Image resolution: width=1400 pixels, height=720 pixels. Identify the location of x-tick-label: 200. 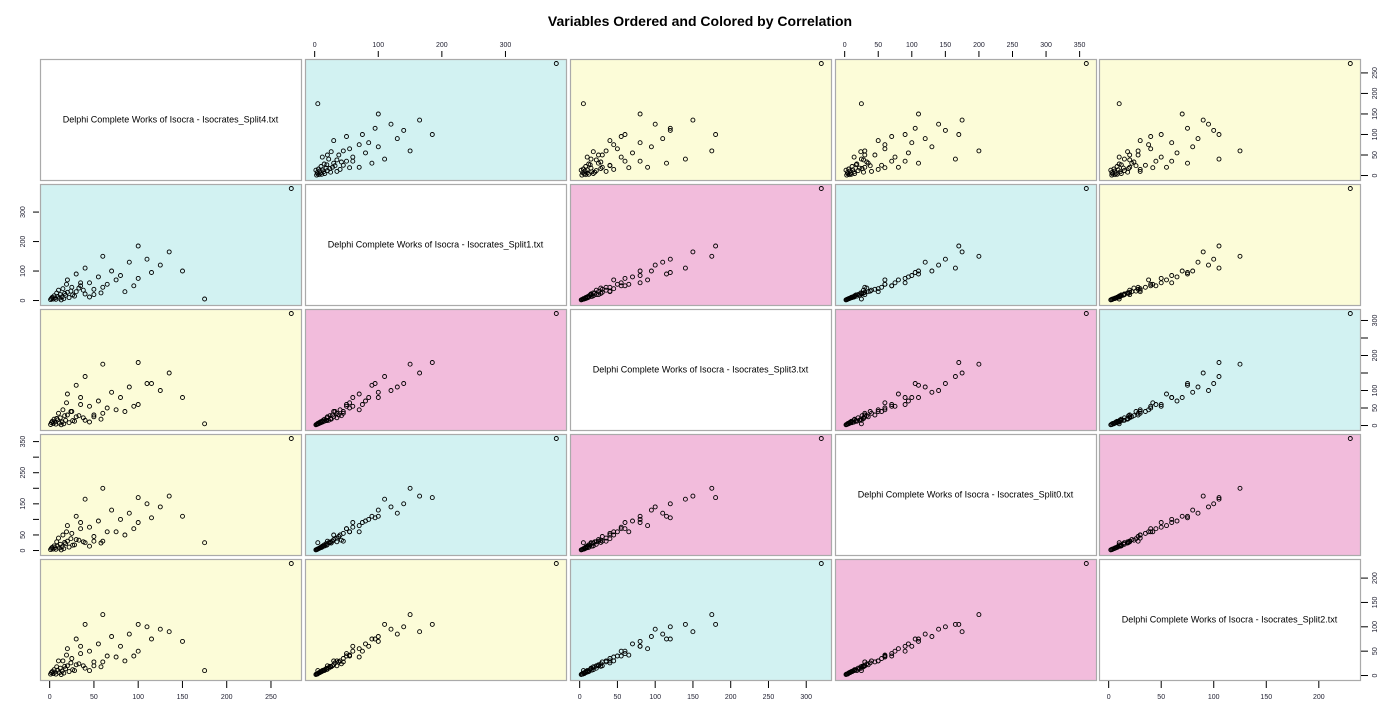
(979, 45).